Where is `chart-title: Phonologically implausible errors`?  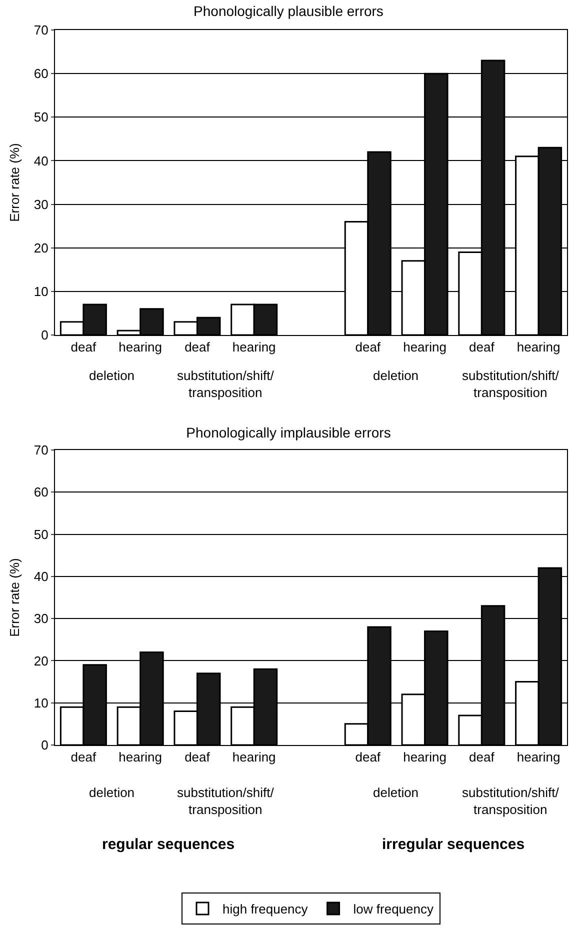
chart-title: Phonologically implausible errors is located at coordinates (288, 432).